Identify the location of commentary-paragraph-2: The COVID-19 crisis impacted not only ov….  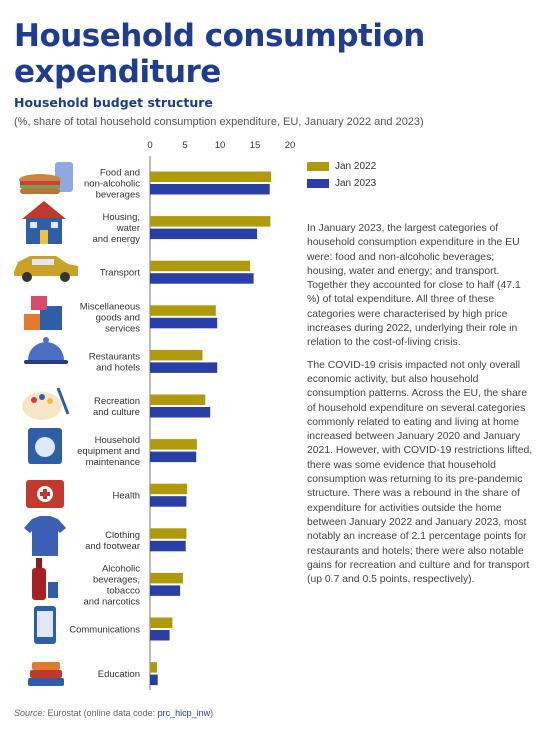
(420, 472).